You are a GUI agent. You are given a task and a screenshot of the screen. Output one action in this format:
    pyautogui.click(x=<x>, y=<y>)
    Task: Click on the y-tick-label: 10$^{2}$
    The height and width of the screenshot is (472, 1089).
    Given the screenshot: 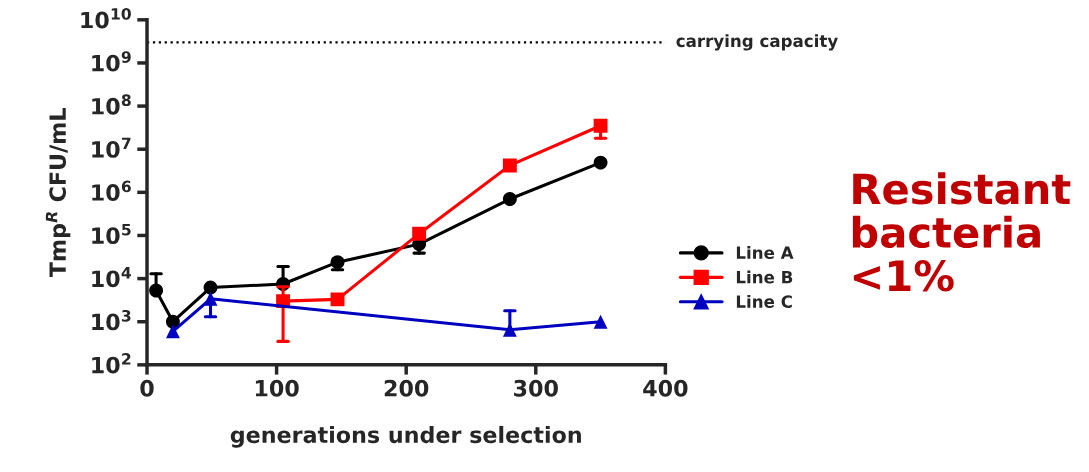 What is the action you would take?
    pyautogui.click(x=111, y=363)
    